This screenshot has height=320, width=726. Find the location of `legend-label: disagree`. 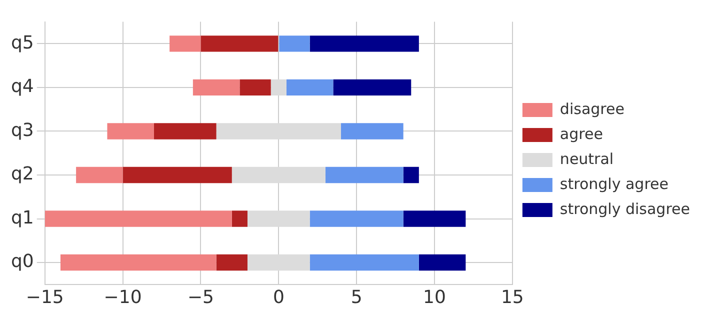

legend-label: disagree is located at coordinates (592, 109).